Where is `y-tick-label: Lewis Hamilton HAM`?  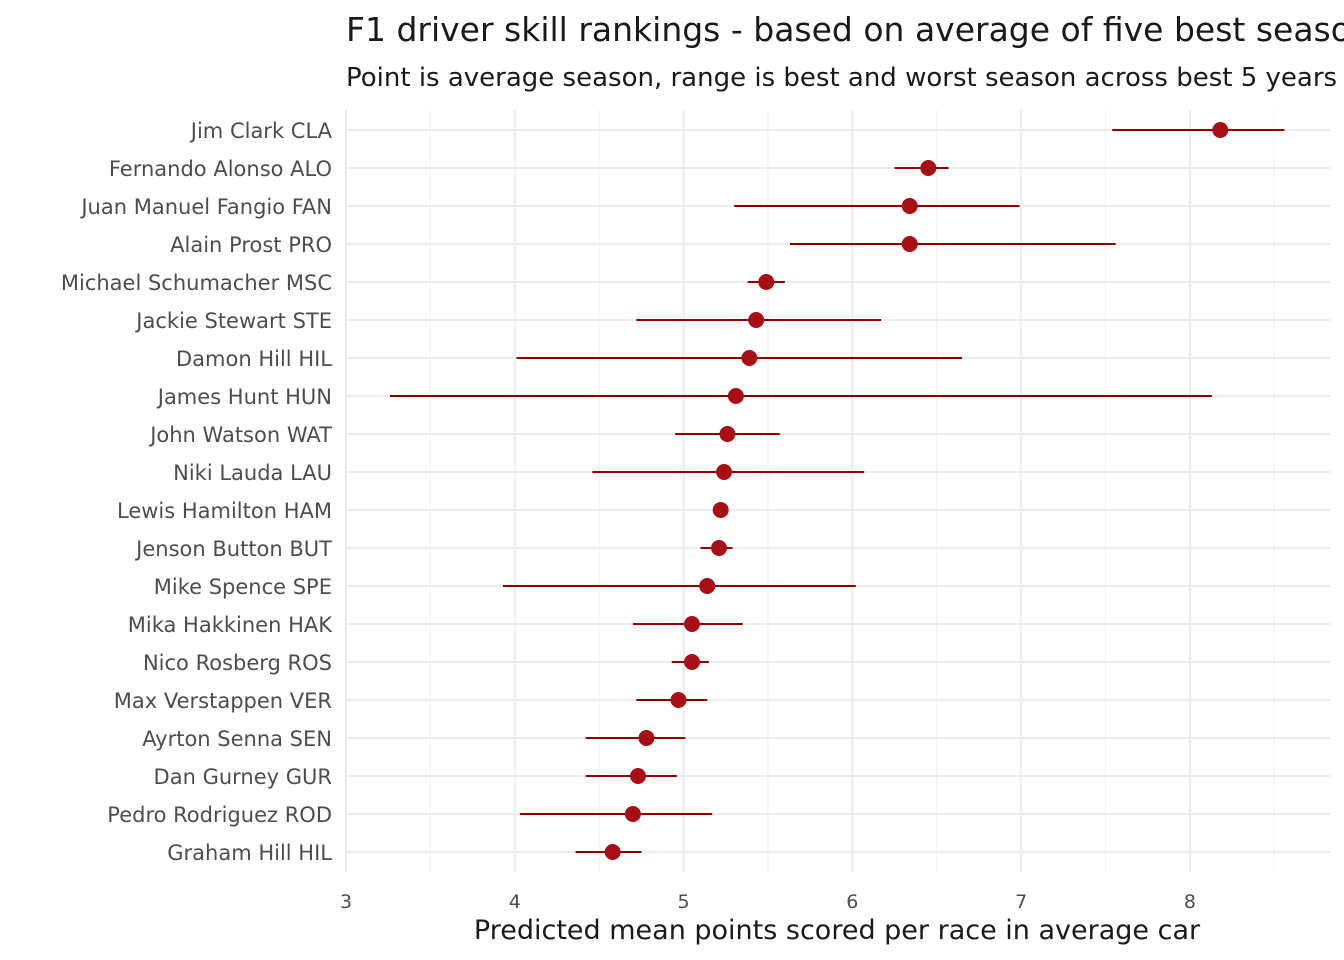
y-tick-label: Lewis Hamilton HAM is located at coordinates (224, 511).